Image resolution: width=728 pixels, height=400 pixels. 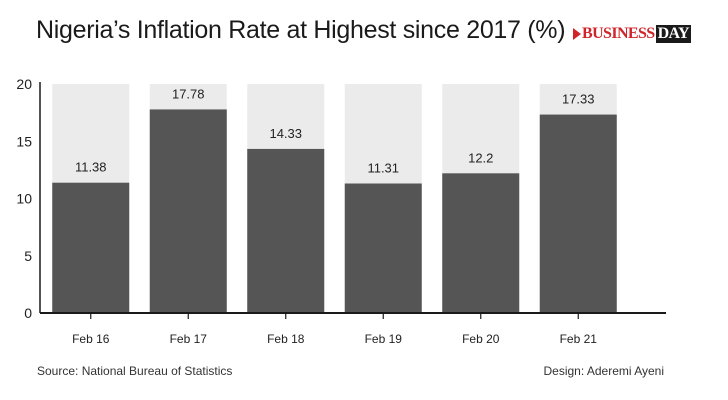 What do you see at coordinates (24, 84) in the screenshot?
I see `y-tick-label: 20` at bounding box center [24, 84].